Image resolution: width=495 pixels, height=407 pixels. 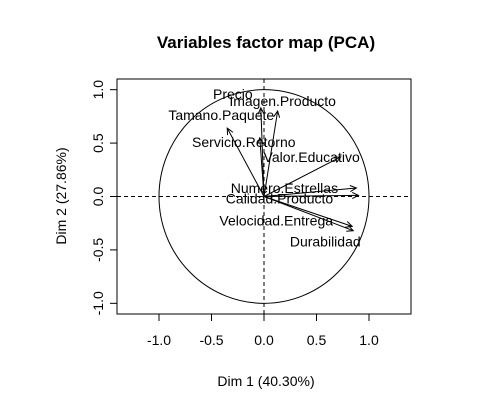 What do you see at coordinates (61, 195) in the screenshot?
I see `y-axis-label: Dim 2 (27.86%)` at bounding box center [61, 195].